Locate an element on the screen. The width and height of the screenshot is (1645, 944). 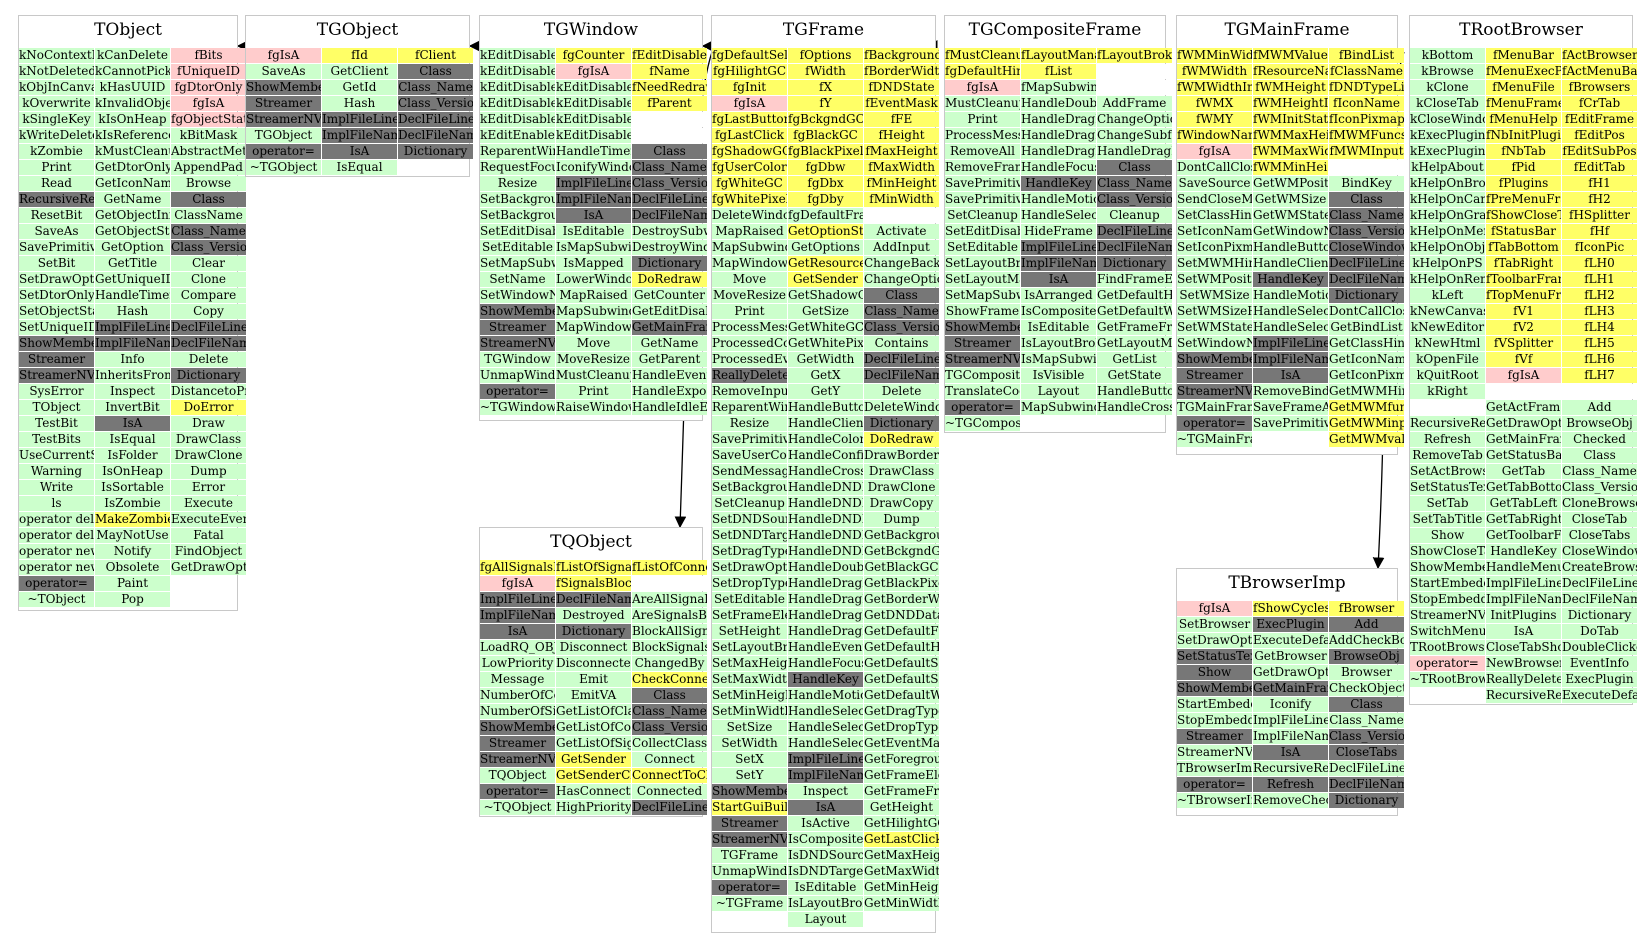
member-fbits: fBits is located at coordinates (208, 55).